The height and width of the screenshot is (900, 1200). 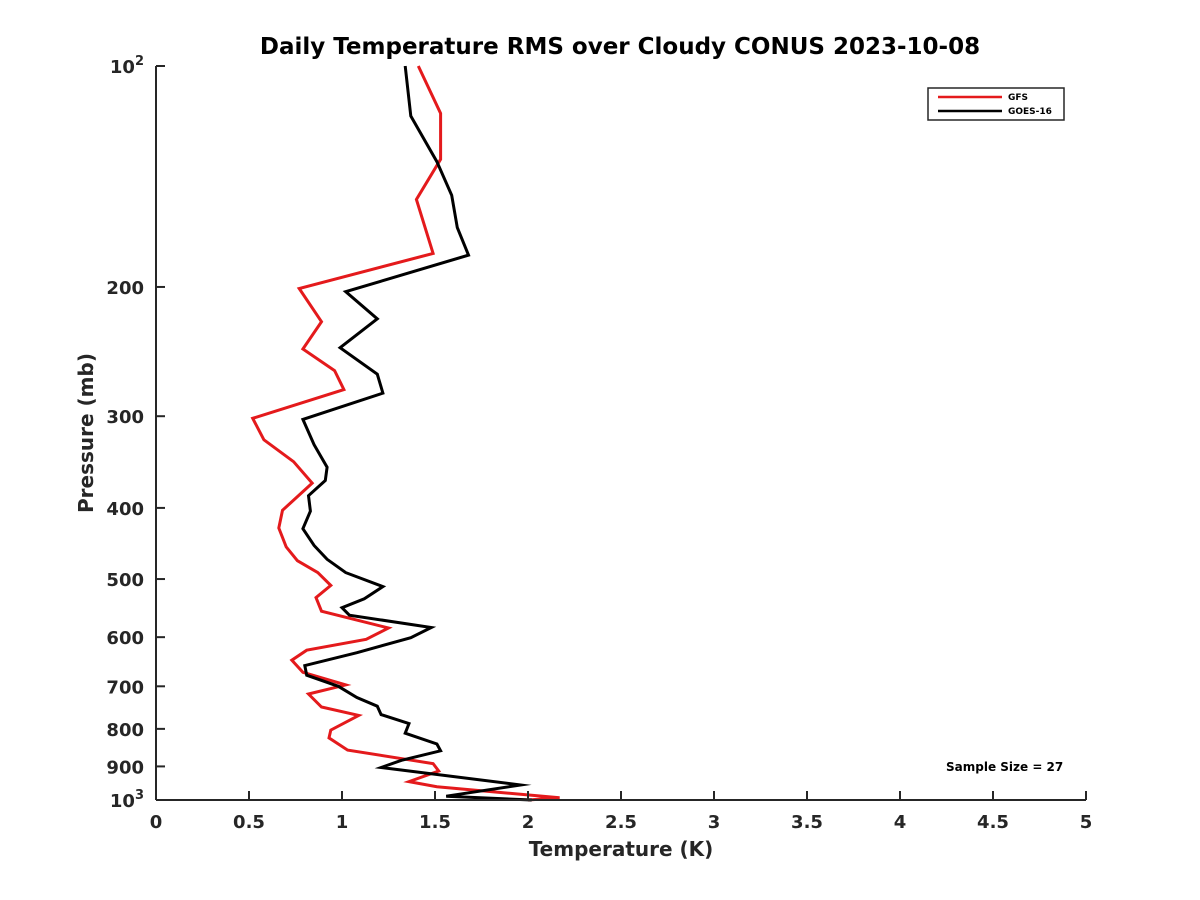 What do you see at coordinates (125, 687) in the screenshot?
I see `y-tick-label: 700` at bounding box center [125, 687].